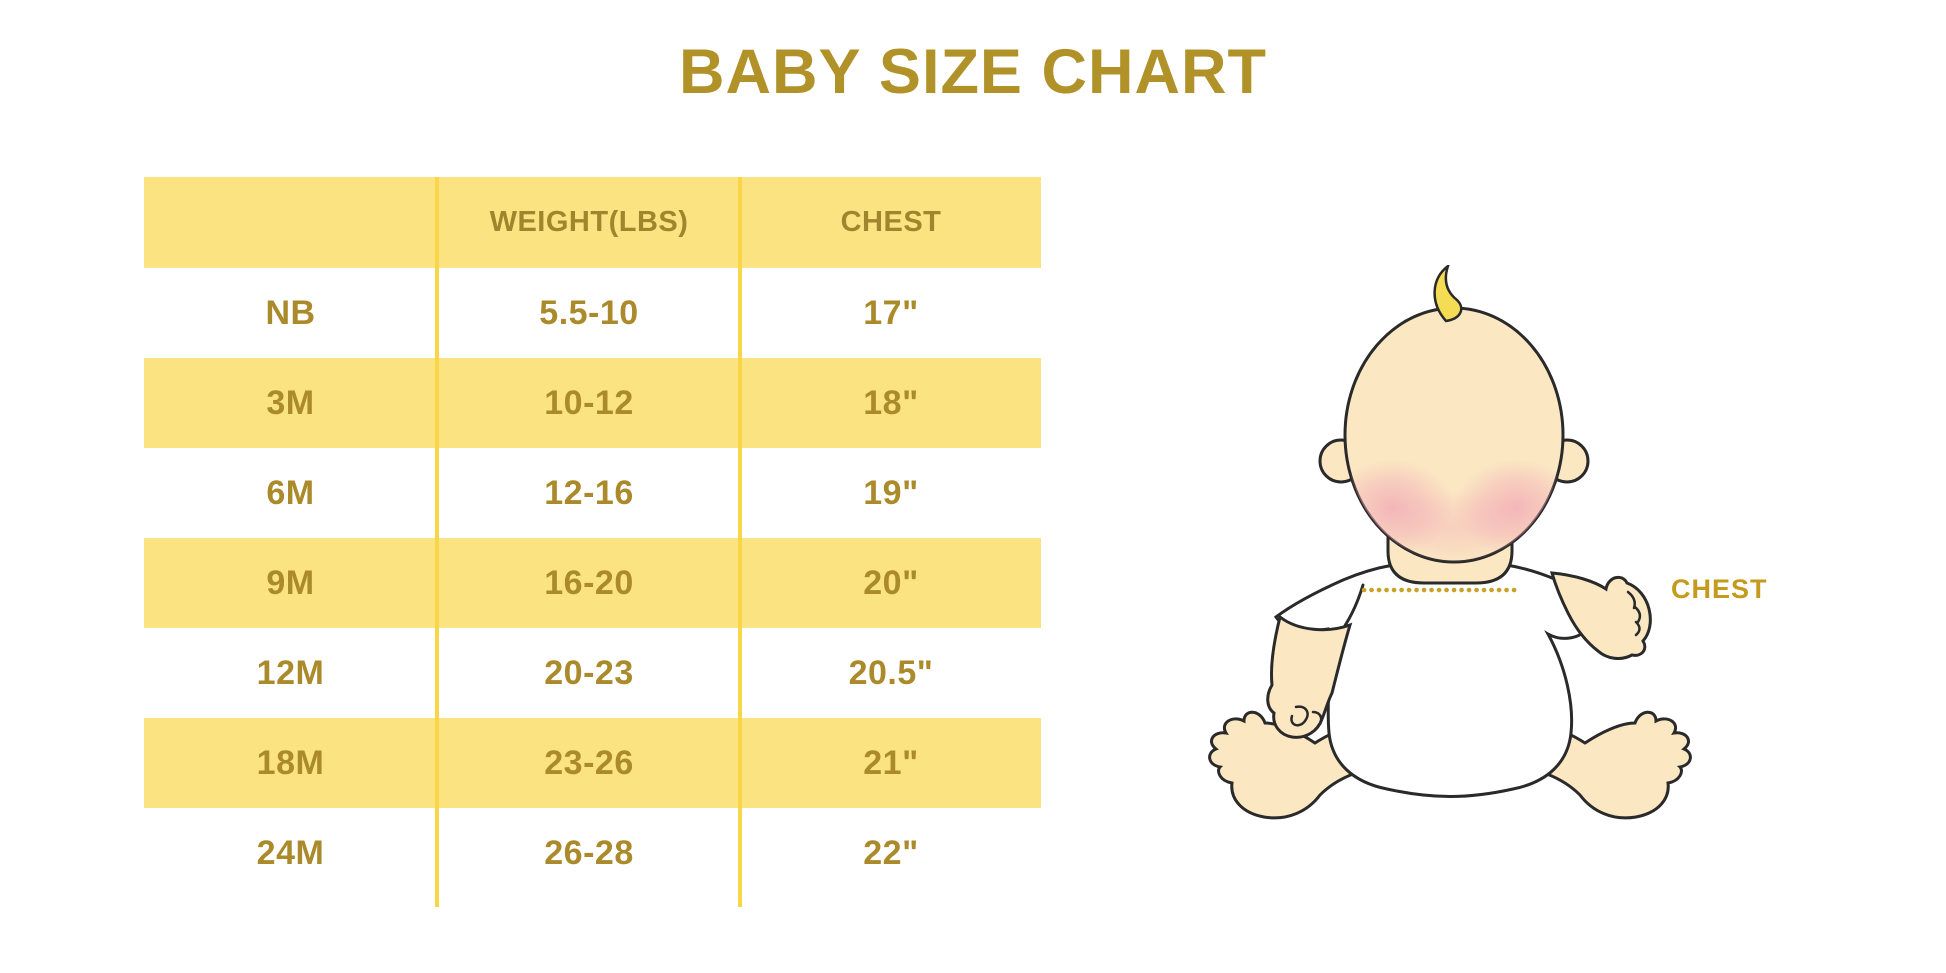  Describe the element at coordinates (589, 852) in the screenshot. I see `weight-cell: 26-28` at that location.